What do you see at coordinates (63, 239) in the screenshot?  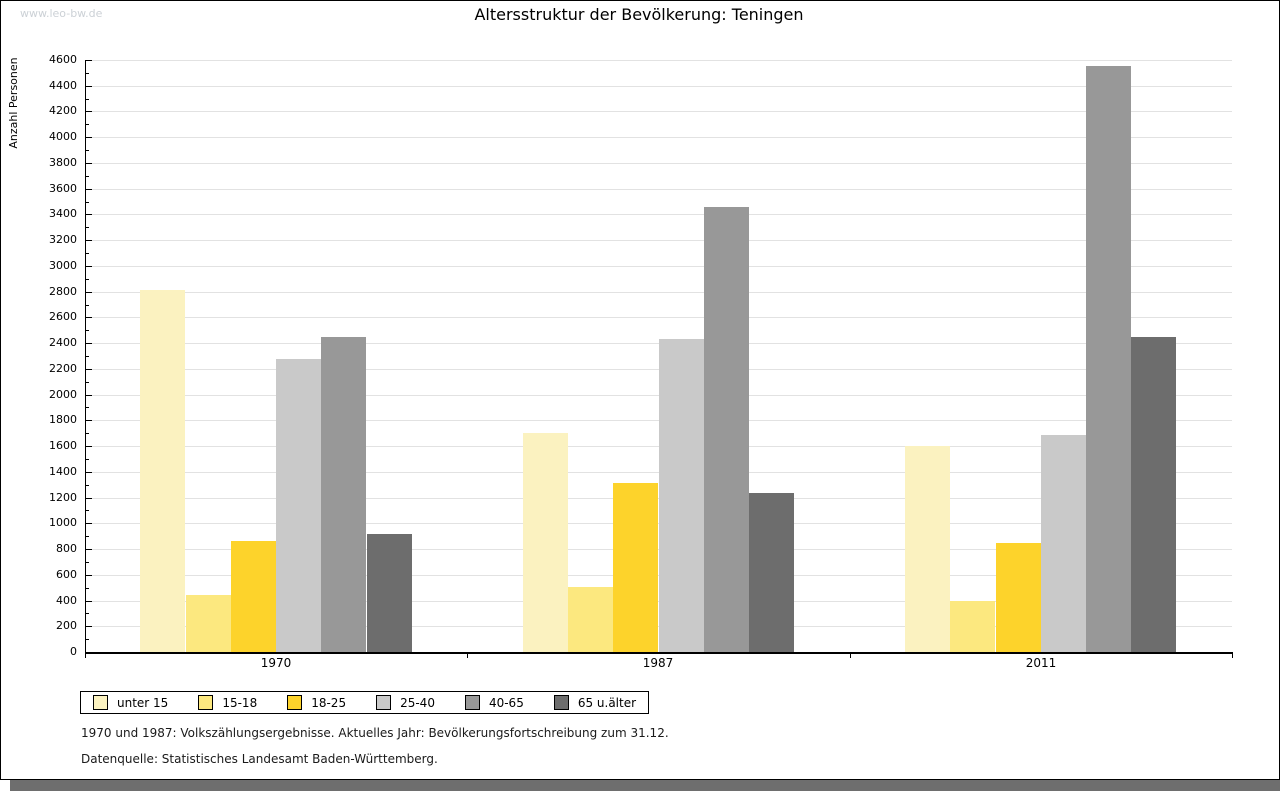 I see `y-tick-label: 3200` at bounding box center [63, 239].